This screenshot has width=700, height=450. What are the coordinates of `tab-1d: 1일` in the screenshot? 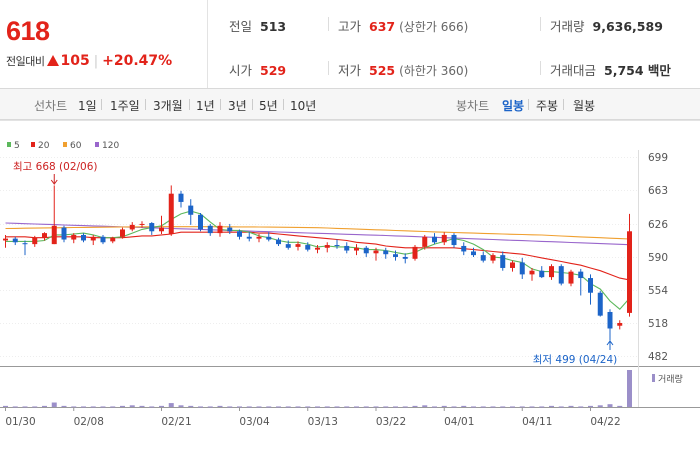 It's located at (87, 106).